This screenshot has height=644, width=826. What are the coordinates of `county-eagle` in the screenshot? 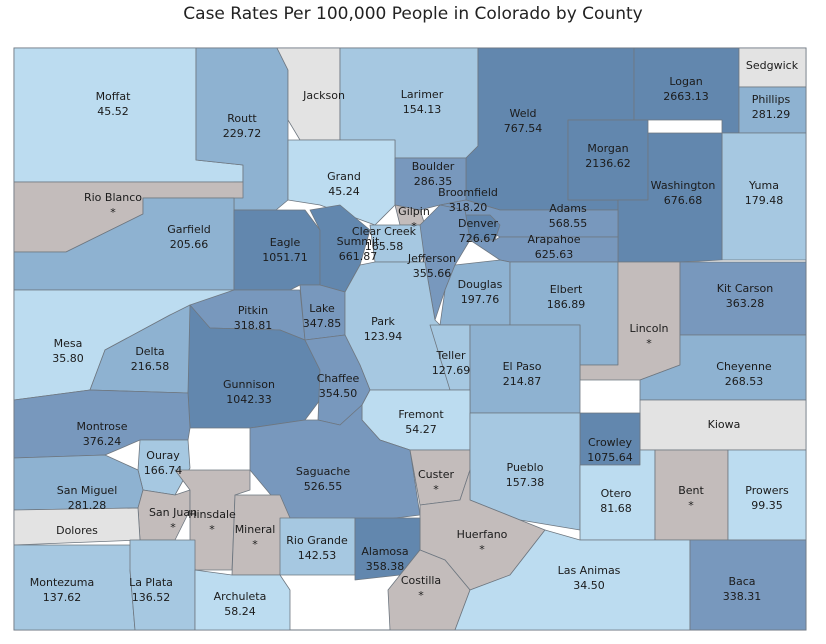 It's located at (277, 250).